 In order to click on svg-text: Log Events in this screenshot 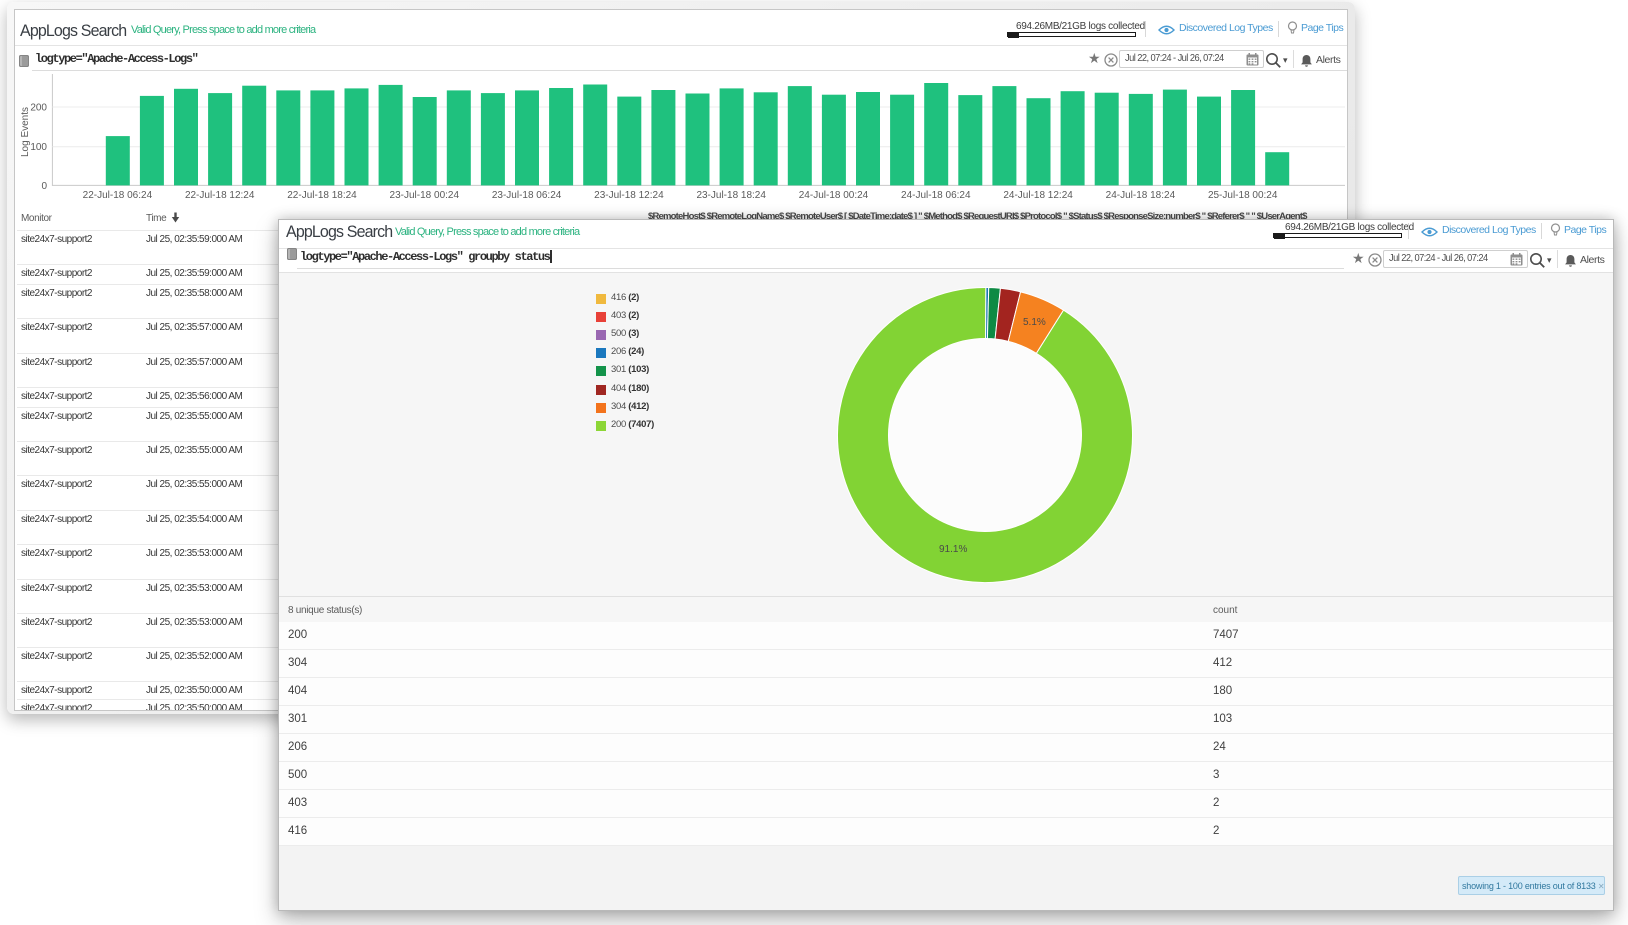, I will do `click(25, 132)`.